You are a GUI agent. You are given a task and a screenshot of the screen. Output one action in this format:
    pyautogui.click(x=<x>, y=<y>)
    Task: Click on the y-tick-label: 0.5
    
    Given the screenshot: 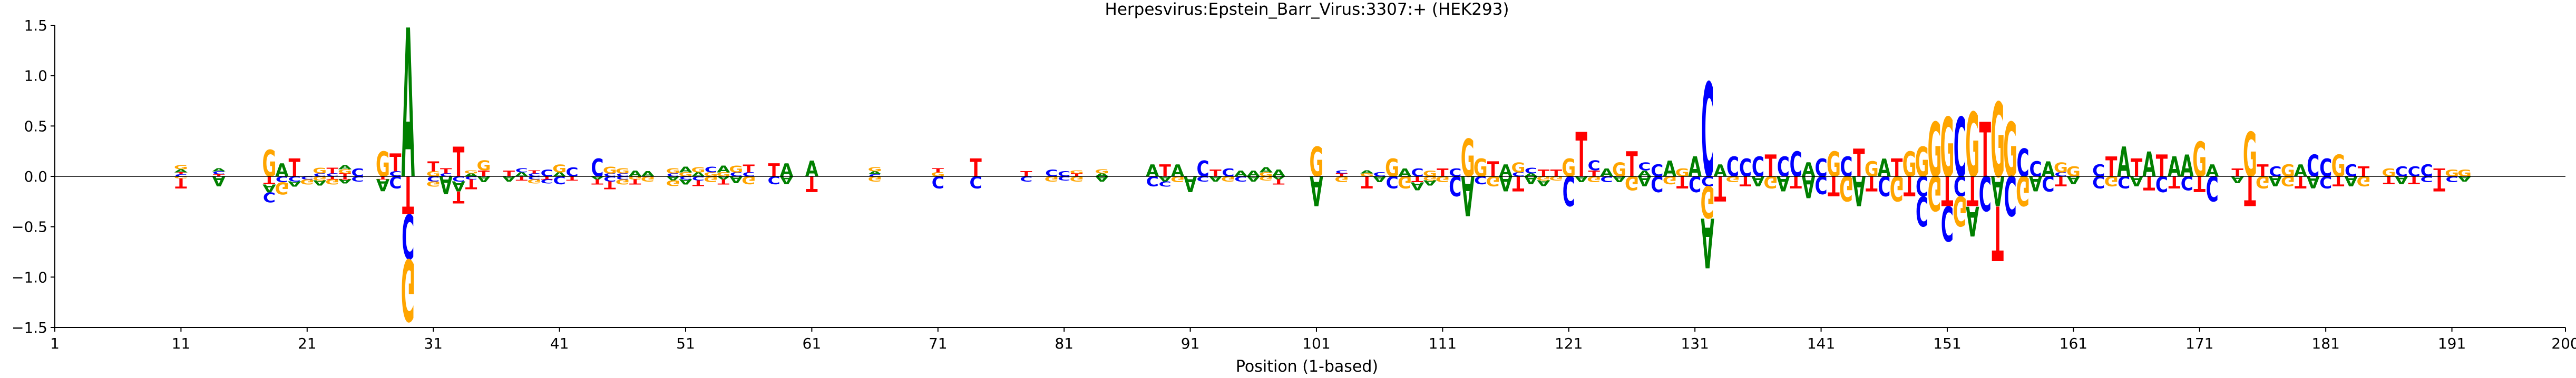 What is the action you would take?
    pyautogui.click(x=35, y=126)
    